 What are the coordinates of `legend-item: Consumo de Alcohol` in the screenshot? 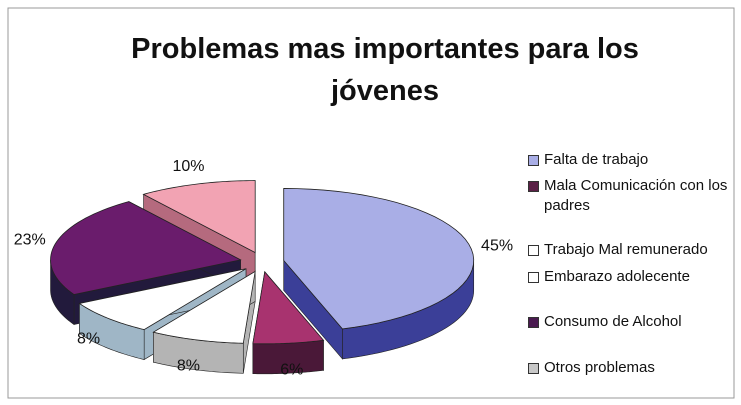 It's located at (633, 322).